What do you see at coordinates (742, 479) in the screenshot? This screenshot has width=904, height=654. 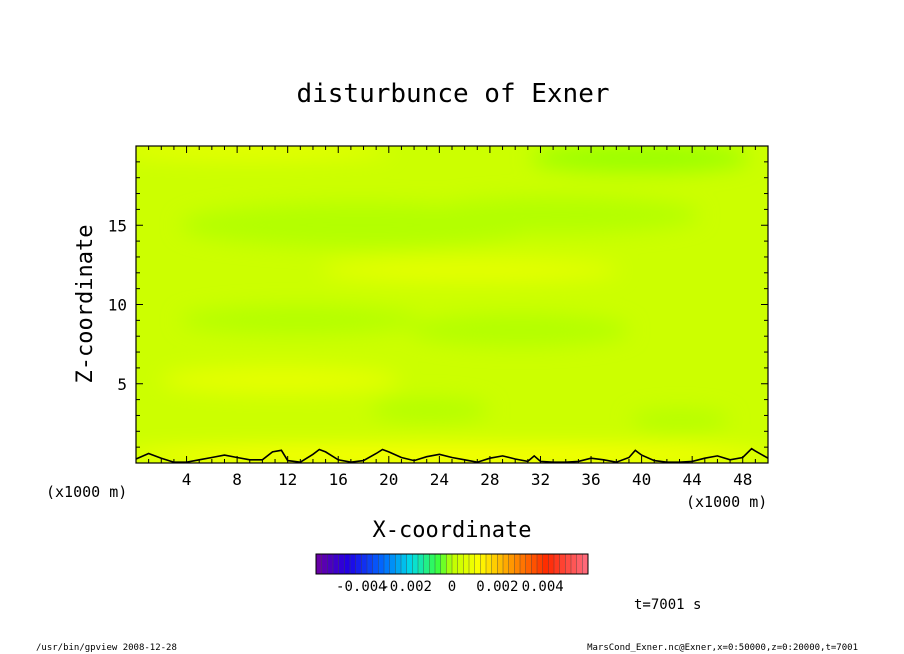 I see `x-tick-label: 48` at bounding box center [742, 479].